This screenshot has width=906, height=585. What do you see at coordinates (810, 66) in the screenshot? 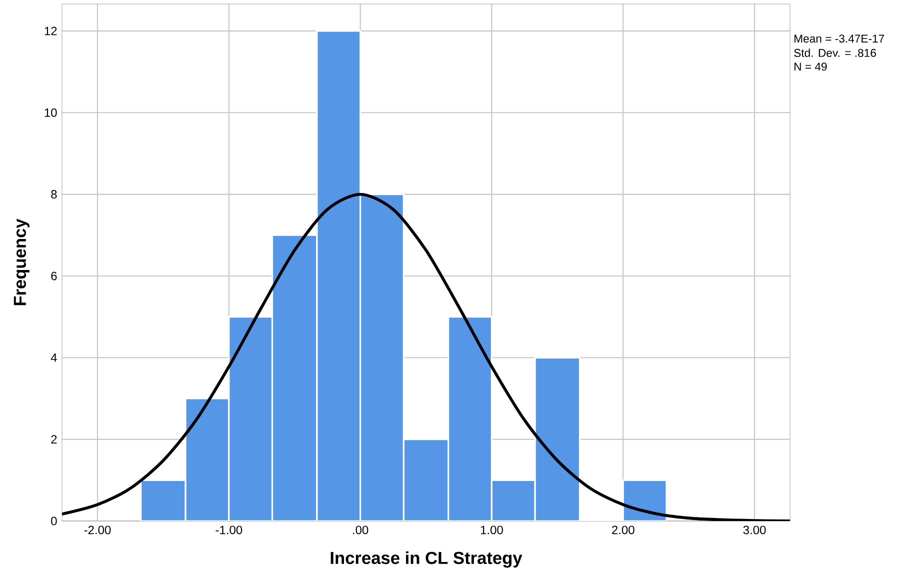
I see `text: N = 49` at bounding box center [810, 66].